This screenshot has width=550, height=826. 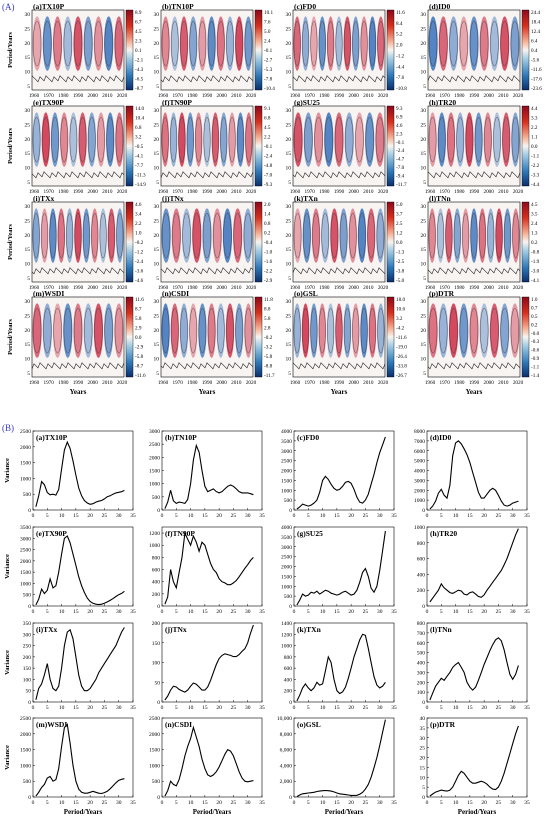 I want to click on colorbar-label: -17.6, so click(x=536, y=80).